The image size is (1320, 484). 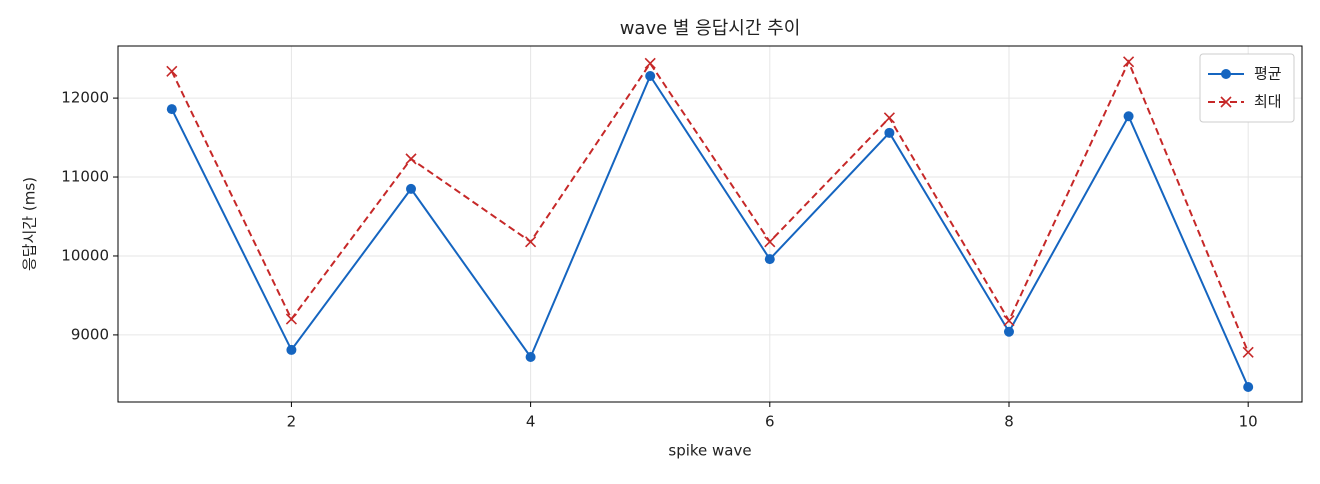 What do you see at coordinates (1009, 422) in the screenshot?
I see `x-tick-label: 8` at bounding box center [1009, 422].